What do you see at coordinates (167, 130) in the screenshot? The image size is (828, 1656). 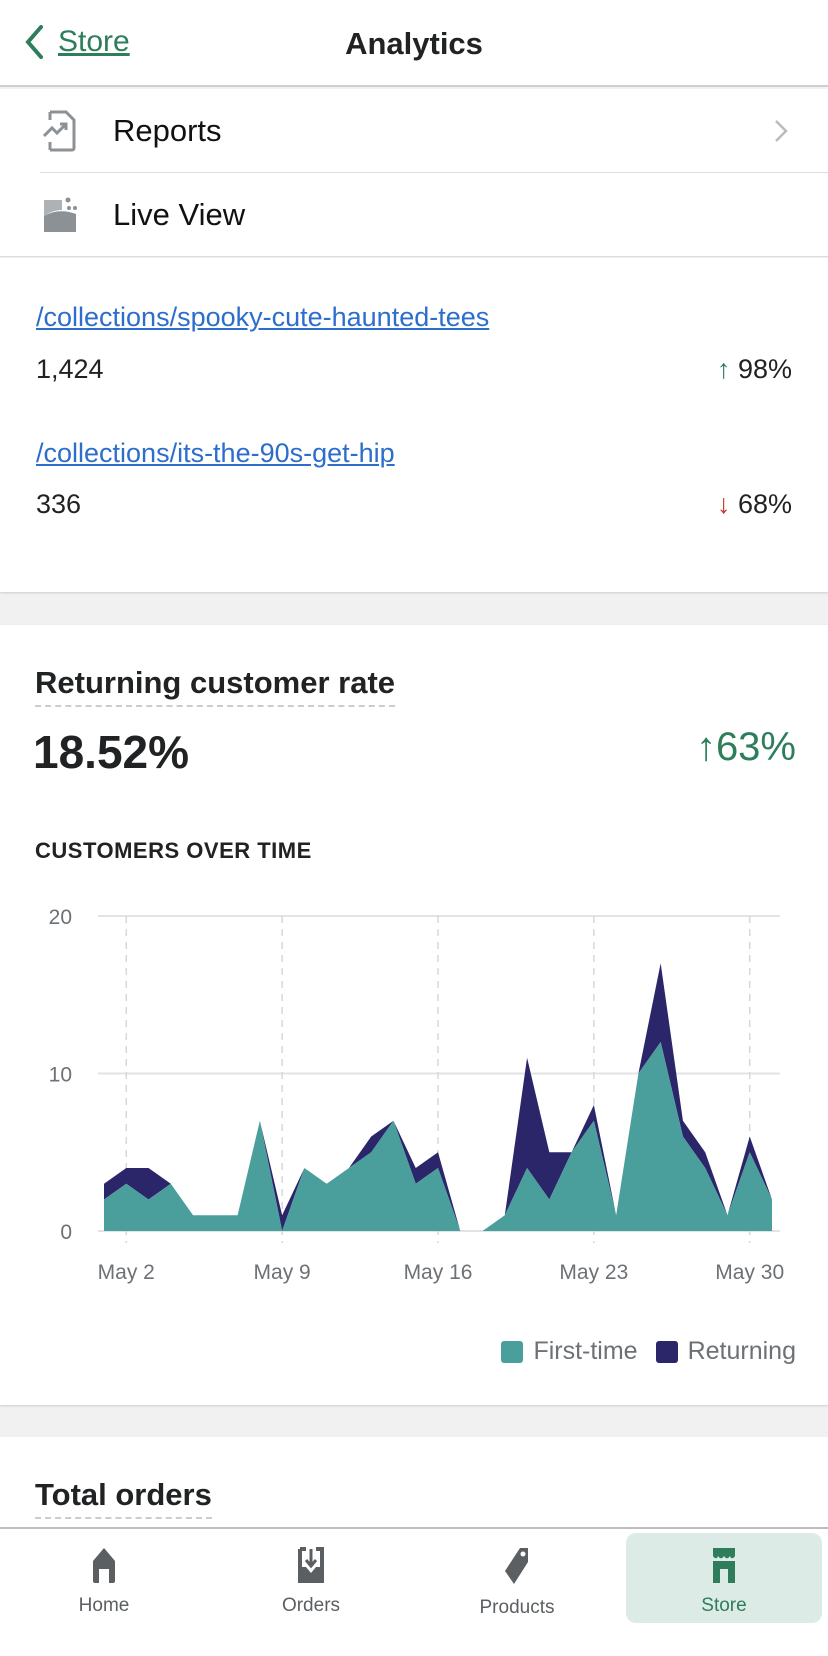 I see `menu-item-label: Reports` at bounding box center [167, 130].